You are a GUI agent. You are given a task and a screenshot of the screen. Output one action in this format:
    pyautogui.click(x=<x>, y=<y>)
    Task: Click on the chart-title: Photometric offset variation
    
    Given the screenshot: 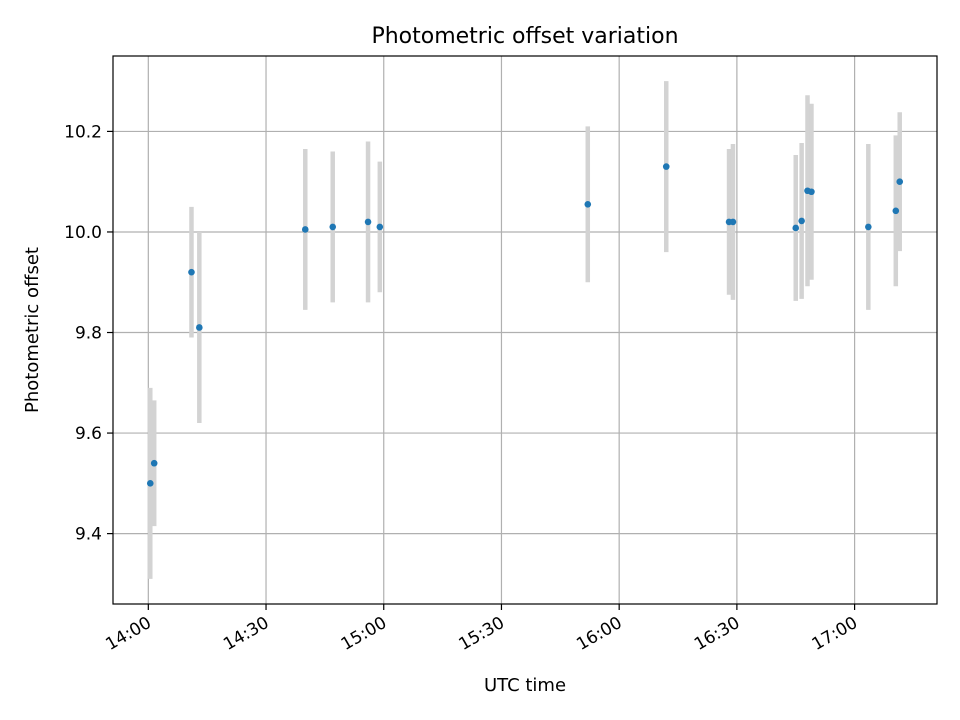 What is the action you would take?
    pyautogui.click(x=524, y=36)
    